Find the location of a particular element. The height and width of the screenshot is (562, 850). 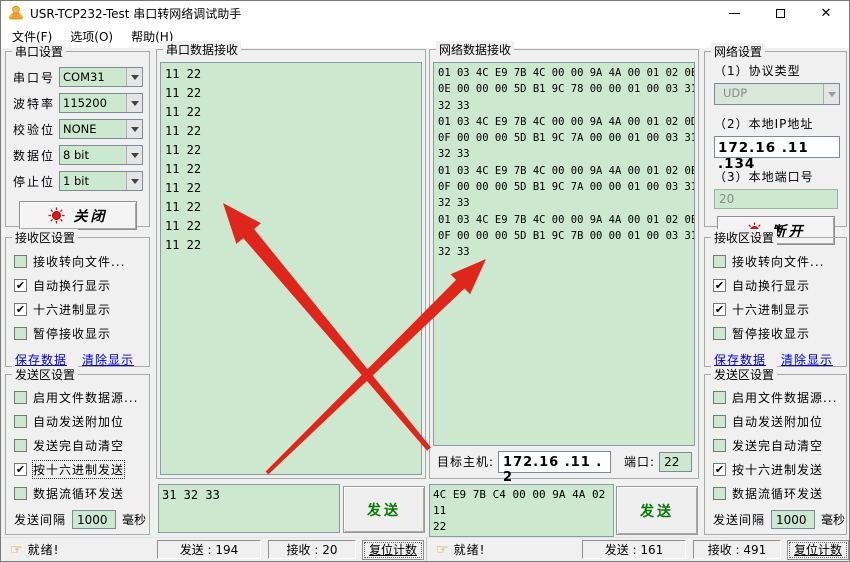

minimize-icon is located at coordinates (734, 13).